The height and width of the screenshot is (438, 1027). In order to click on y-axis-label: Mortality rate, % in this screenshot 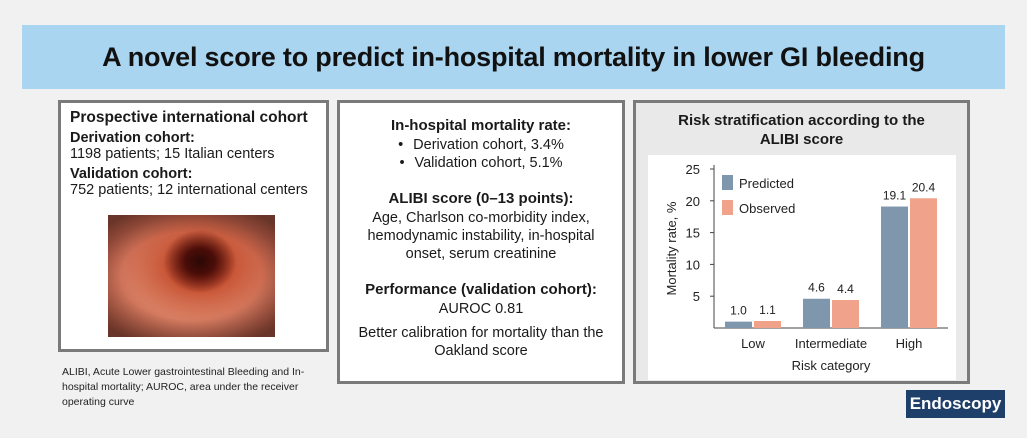, I will do `click(671, 248)`.